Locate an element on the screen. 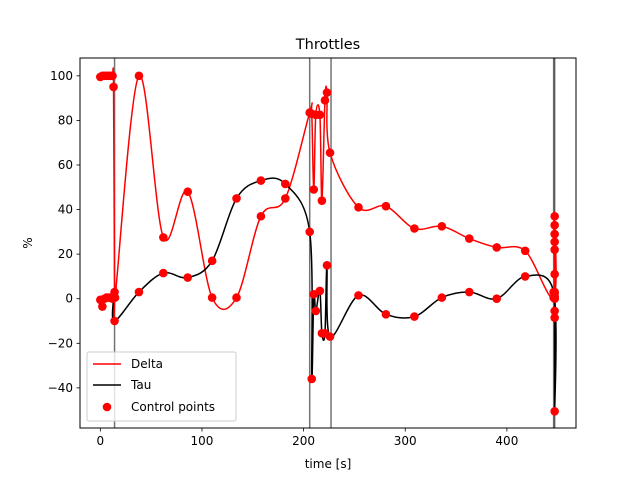 The width and height of the screenshot is (640, 480). y-tick-label: 80 is located at coordinates (65, 120).